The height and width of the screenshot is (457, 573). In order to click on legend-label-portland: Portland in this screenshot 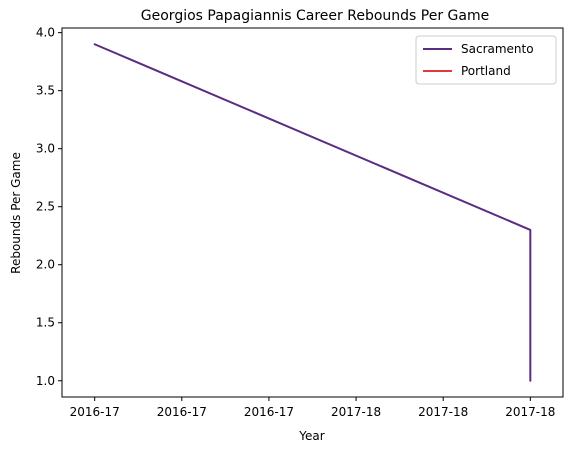, I will do `click(486, 71)`.